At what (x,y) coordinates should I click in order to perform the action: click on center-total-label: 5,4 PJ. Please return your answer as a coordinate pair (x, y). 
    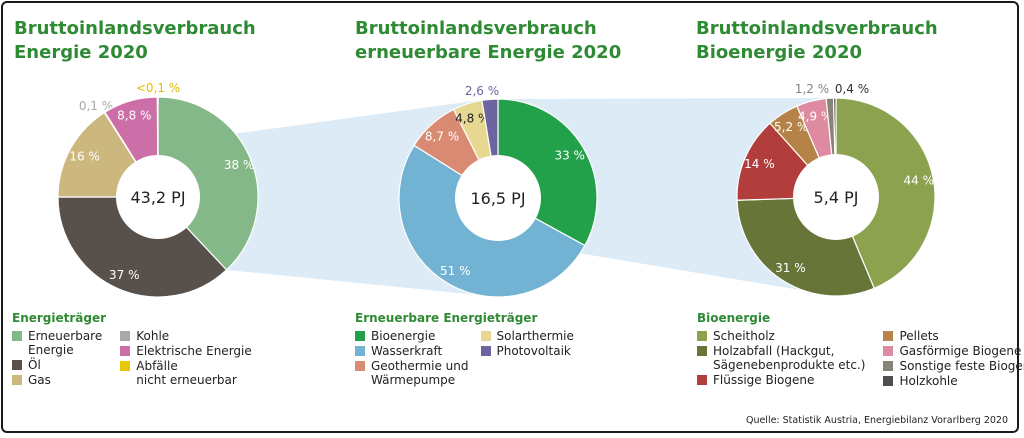
    Looking at the image, I should click on (836, 197).